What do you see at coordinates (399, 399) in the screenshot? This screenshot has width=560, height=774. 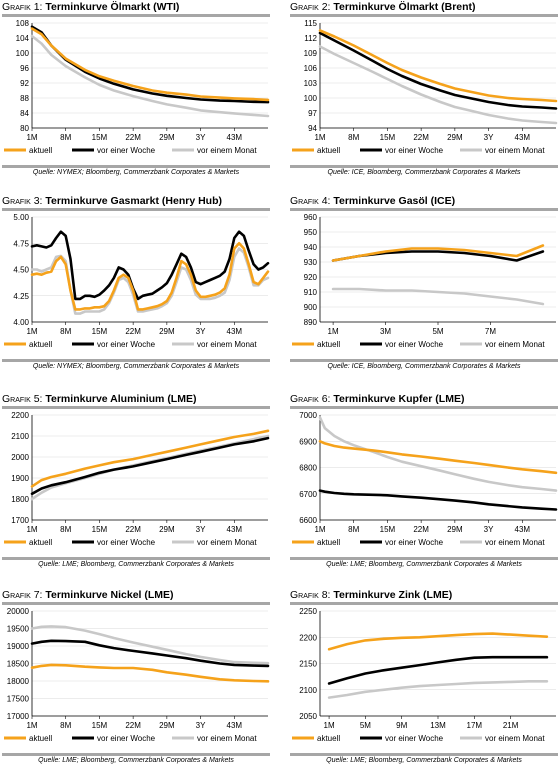 I see `chart-title-text: Terminkurve Kupfer (LME)` at bounding box center [399, 399].